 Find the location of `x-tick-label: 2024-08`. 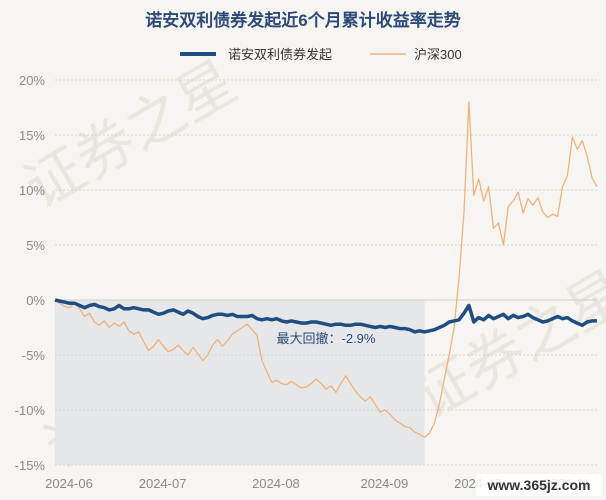

x-tick-label: 2024-08 is located at coordinates (276, 483).